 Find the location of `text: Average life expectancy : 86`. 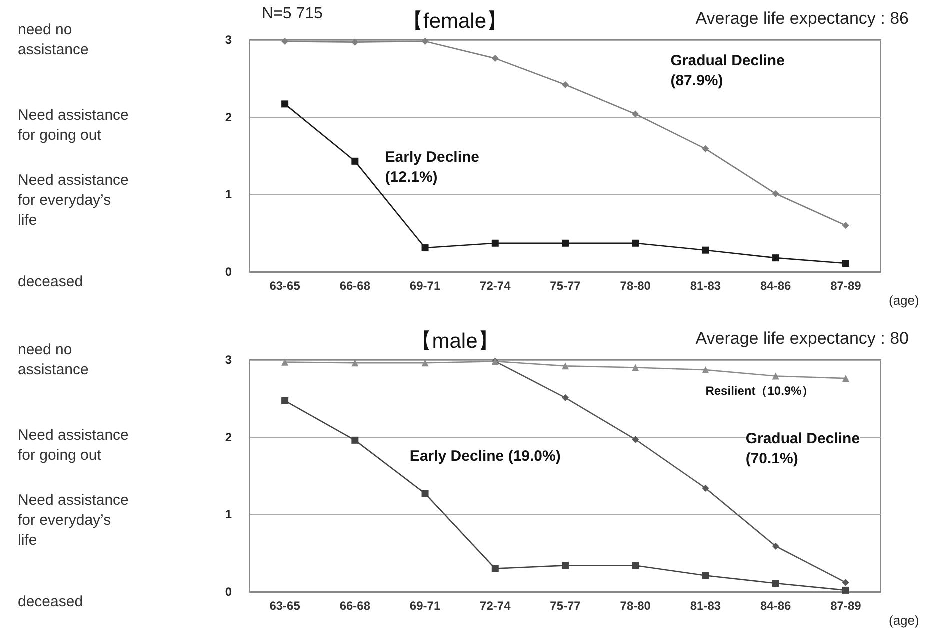

text: Average life expectancy : 86 is located at coordinates (802, 18).